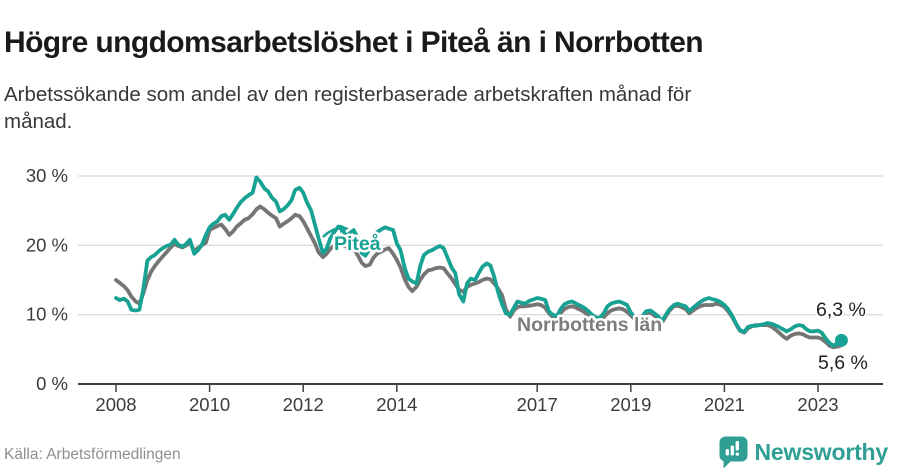 This screenshot has height=474, width=900. I want to click on x-axis-tick-label: 2012, so click(303, 404).